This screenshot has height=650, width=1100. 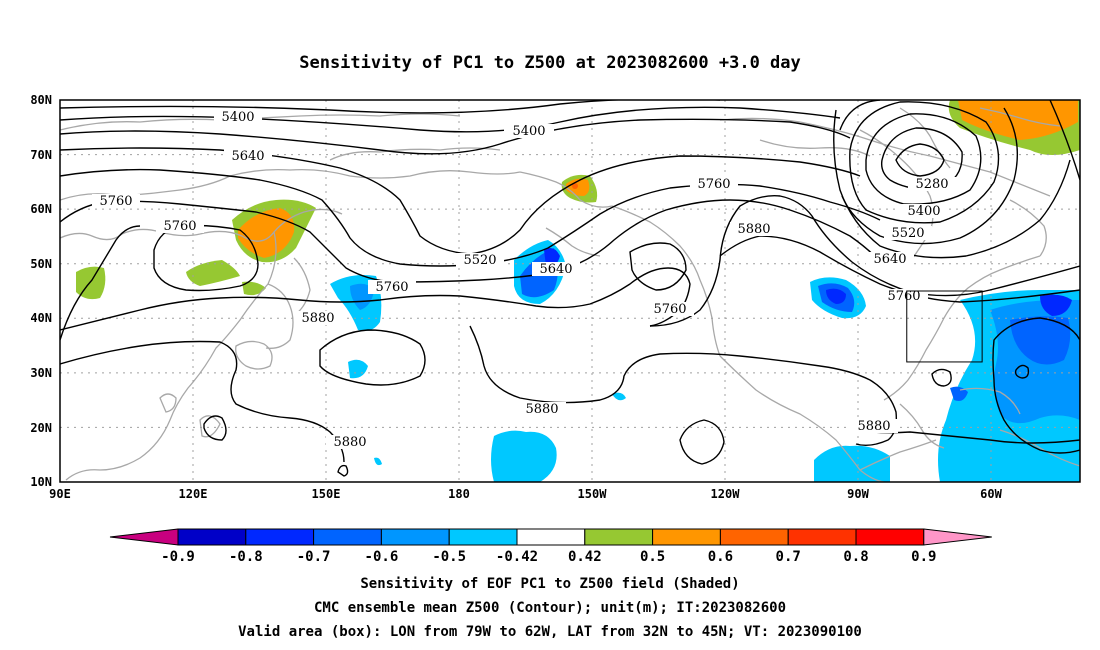 What do you see at coordinates (788, 557) in the screenshot?
I see `colorbar-tick-label: 0.7` at bounding box center [788, 557].